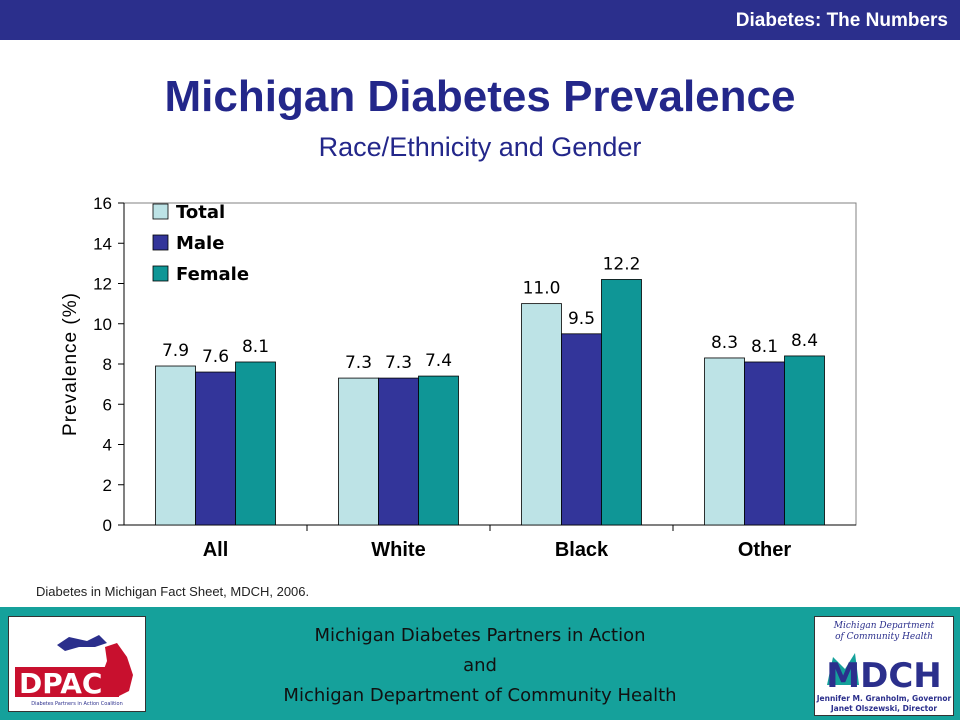 The image size is (960, 720). What do you see at coordinates (884, 708) in the screenshot?
I see `svg-text: Janet Olszewski, Director` at bounding box center [884, 708].